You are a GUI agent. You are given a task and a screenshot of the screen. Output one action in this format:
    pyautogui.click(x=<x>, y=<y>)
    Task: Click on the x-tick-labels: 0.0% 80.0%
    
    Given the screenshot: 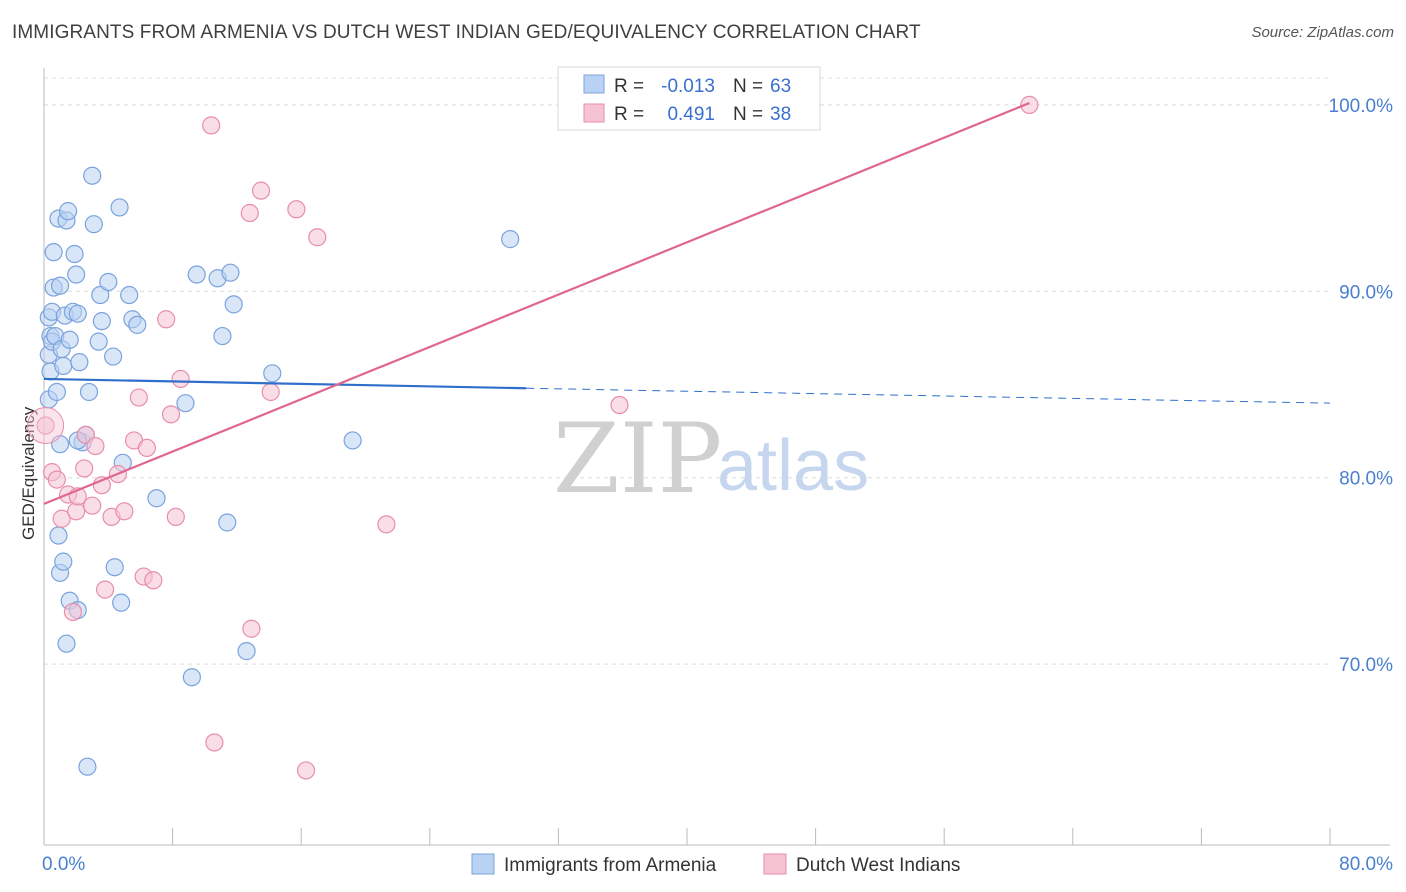 What is the action you would take?
    pyautogui.click(x=717, y=864)
    